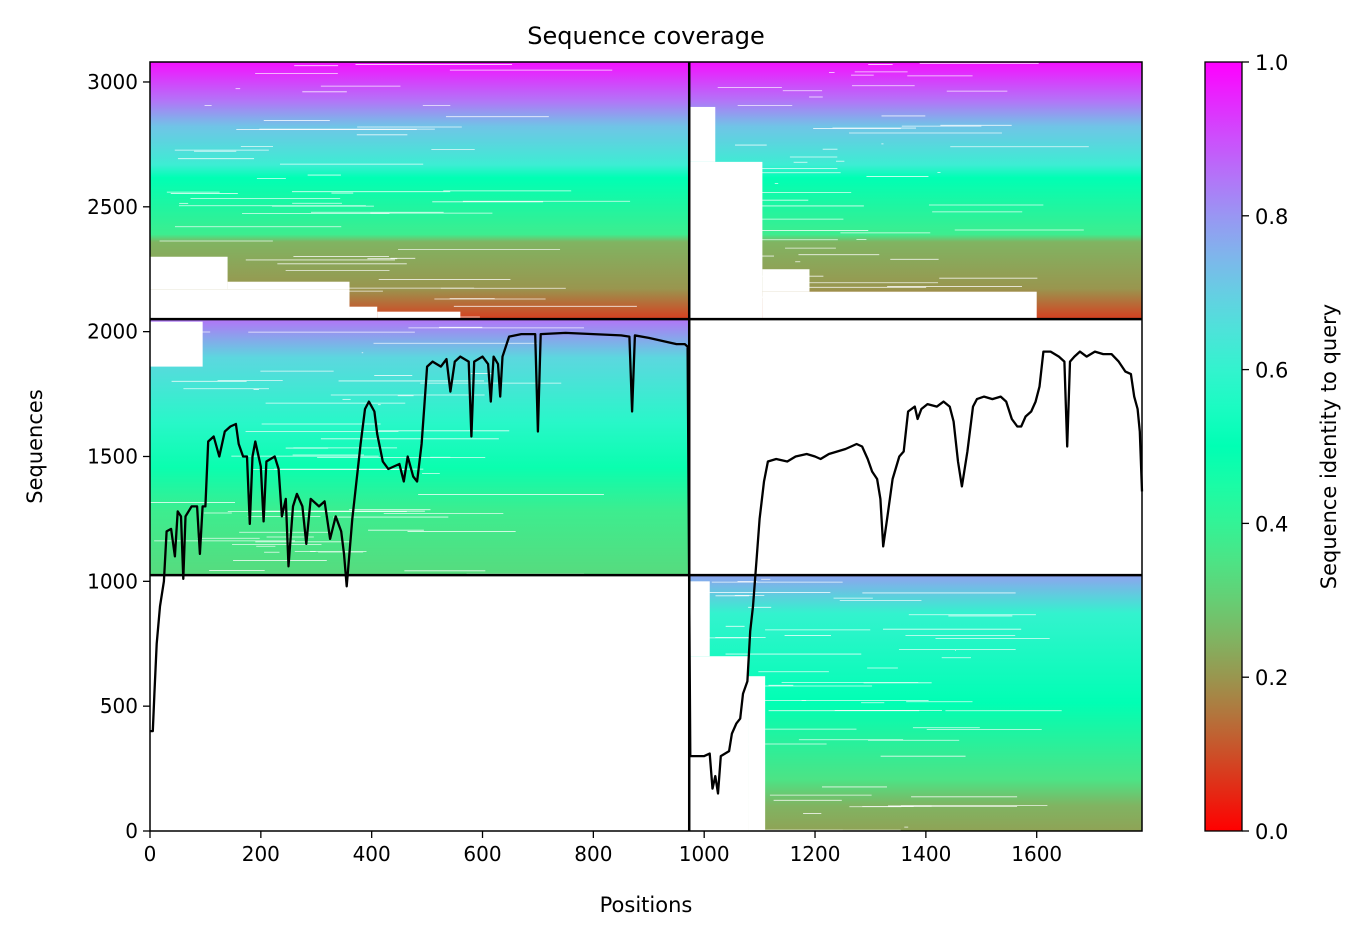 The image size is (1364, 943). I want to click on colorbar-label: Sequence identity to query, so click(1329, 446).